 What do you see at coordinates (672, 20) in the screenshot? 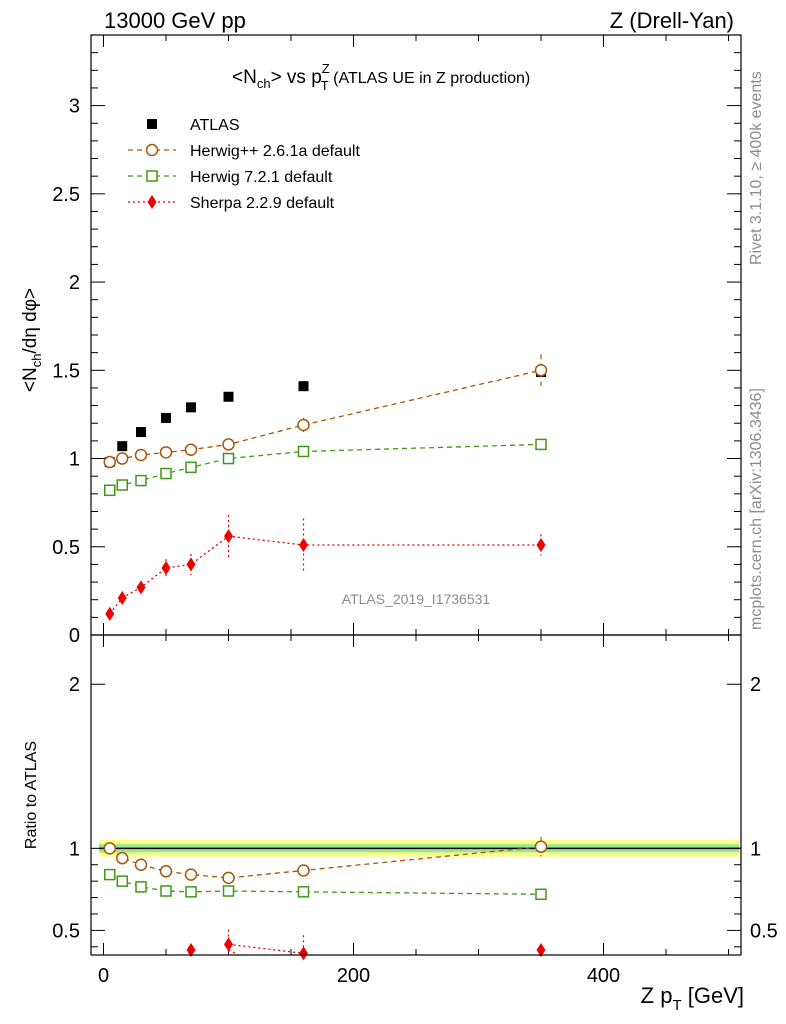
I see `header-right: Z (Drell-Yan)` at bounding box center [672, 20].